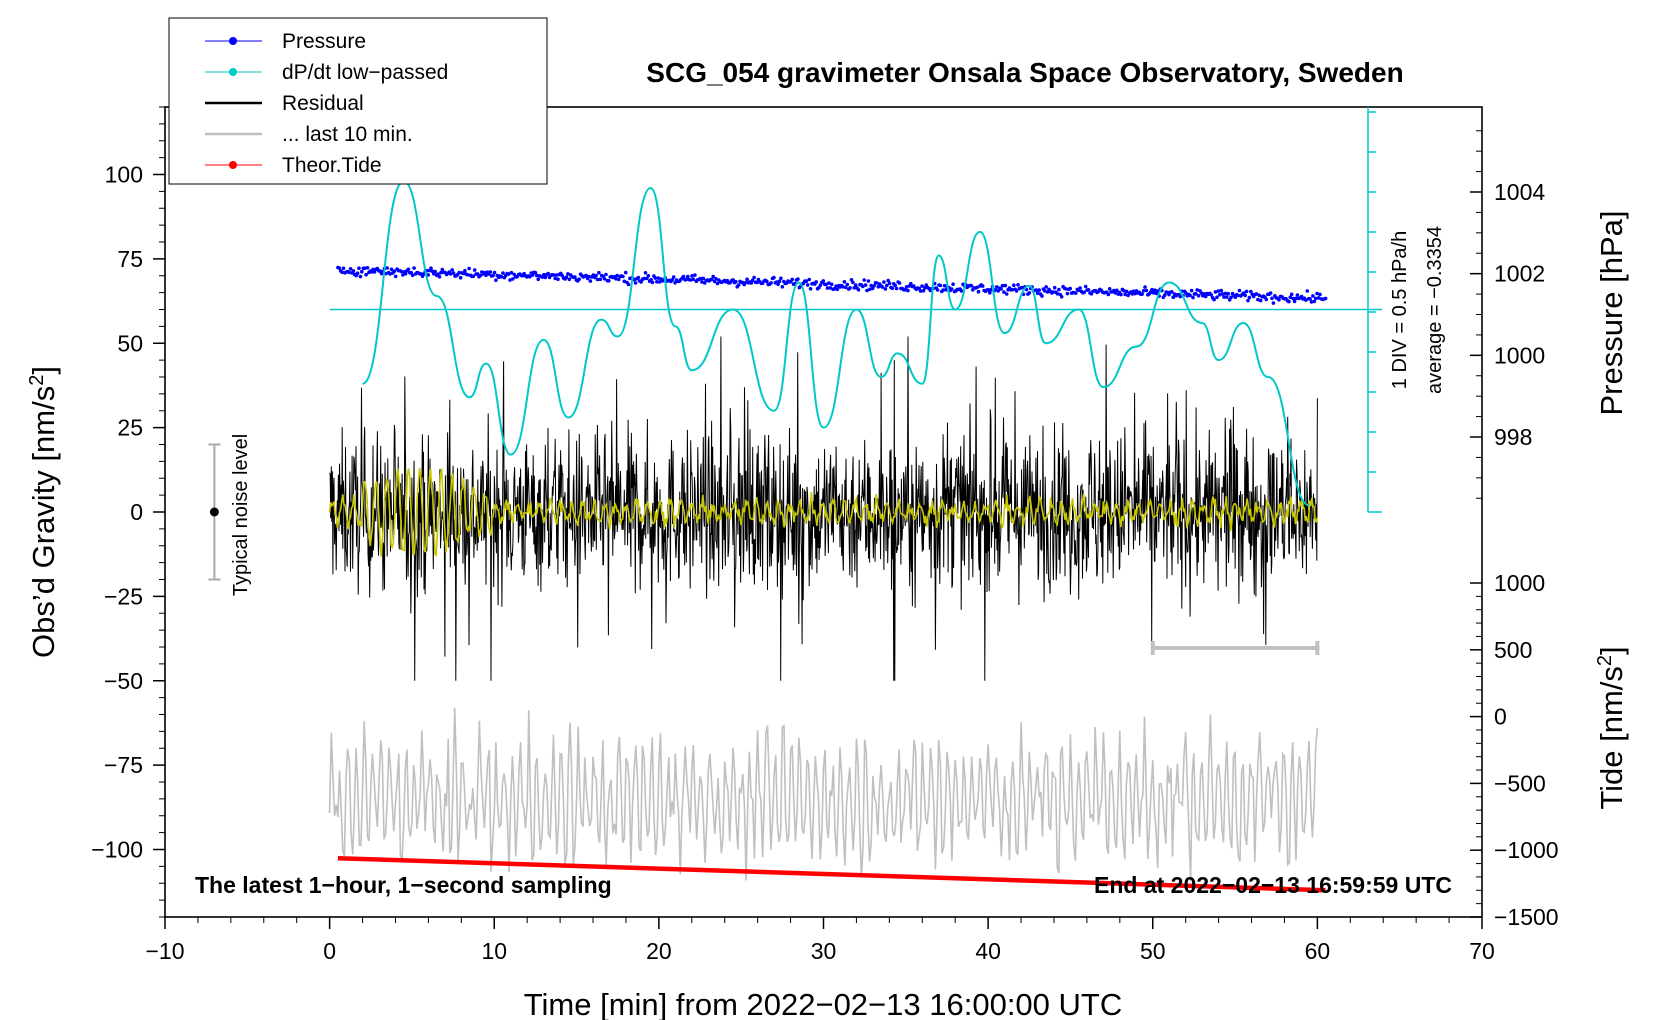  I want to click on x-tick-label: 50, so click(1153, 951).